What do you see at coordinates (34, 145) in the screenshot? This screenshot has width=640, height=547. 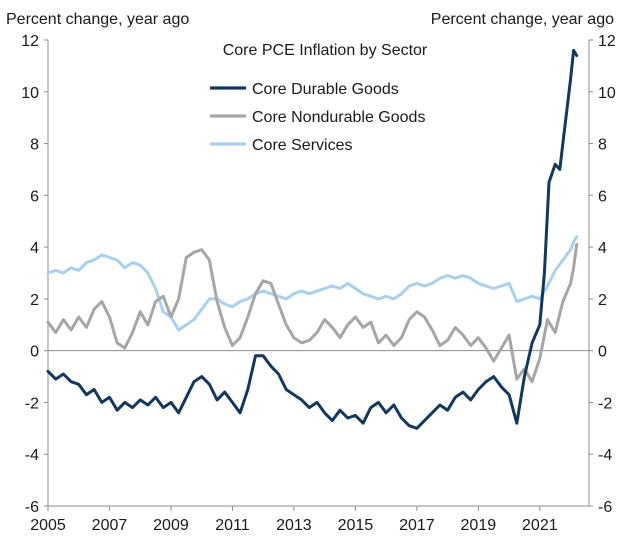 I see `left-y-tick-label: 8` at bounding box center [34, 145].